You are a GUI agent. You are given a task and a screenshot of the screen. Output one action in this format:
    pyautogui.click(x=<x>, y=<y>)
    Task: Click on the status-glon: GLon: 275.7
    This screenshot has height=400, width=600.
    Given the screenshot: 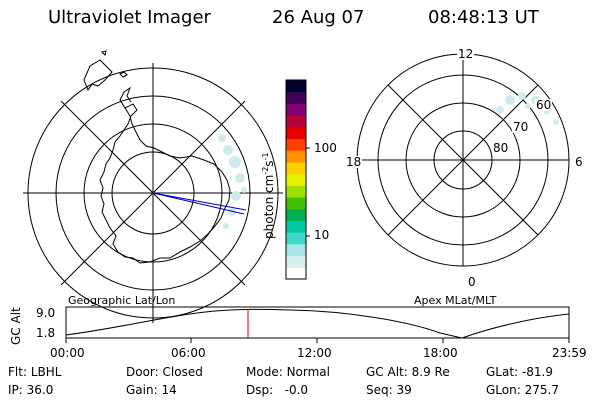 What is the action you would take?
    pyautogui.click(x=522, y=390)
    